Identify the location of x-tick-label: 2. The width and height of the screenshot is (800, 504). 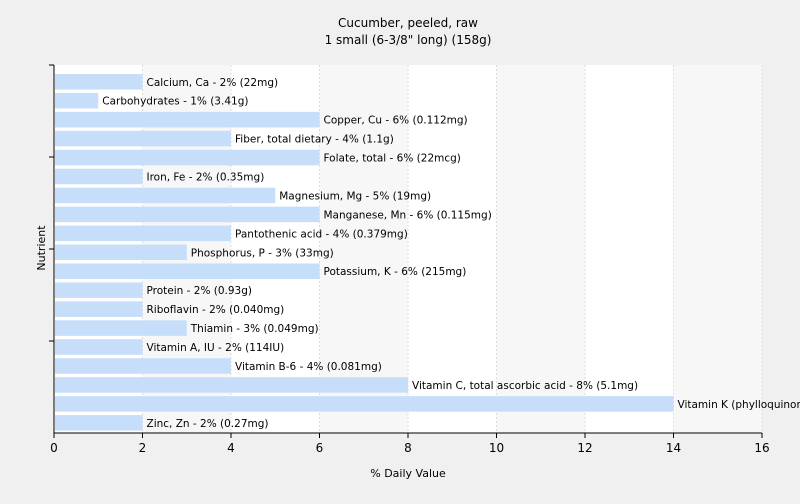
(143, 448).